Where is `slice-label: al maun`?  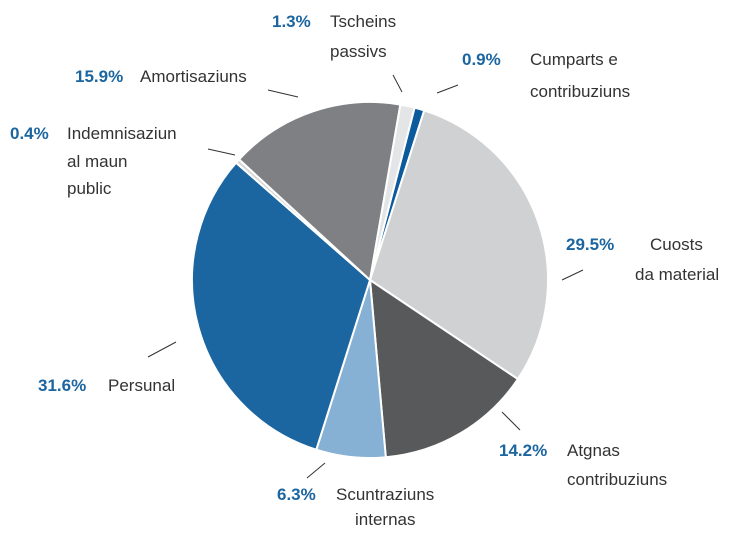 slice-label: al maun is located at coordinates (97, 161).